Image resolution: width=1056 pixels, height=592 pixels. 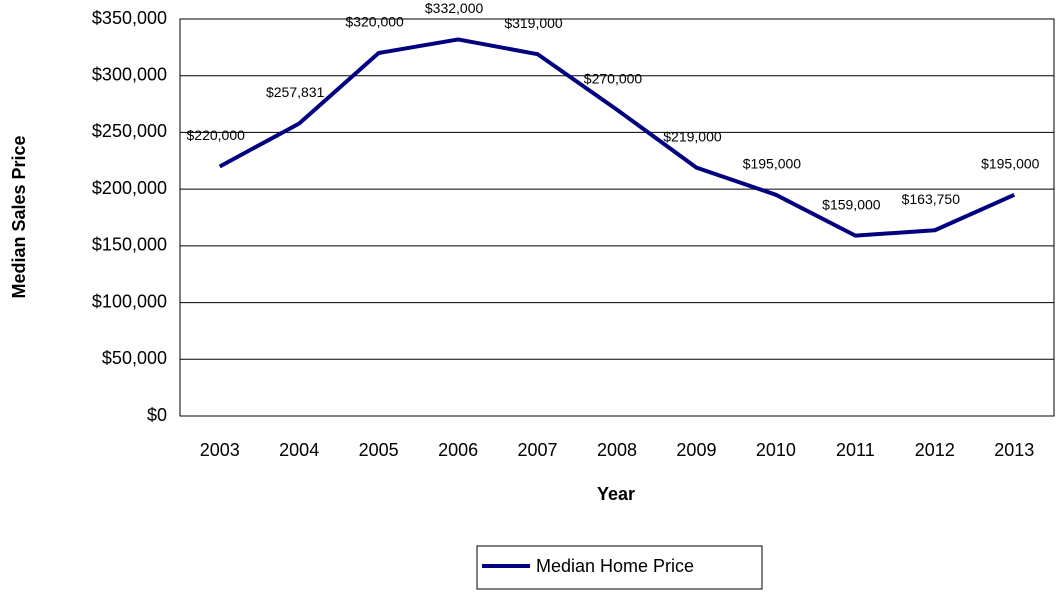 What do you see at coordinates (129, 18) in the screenshot?
I see `y-tick-label: $350,000` at bounding box center [129, 18].